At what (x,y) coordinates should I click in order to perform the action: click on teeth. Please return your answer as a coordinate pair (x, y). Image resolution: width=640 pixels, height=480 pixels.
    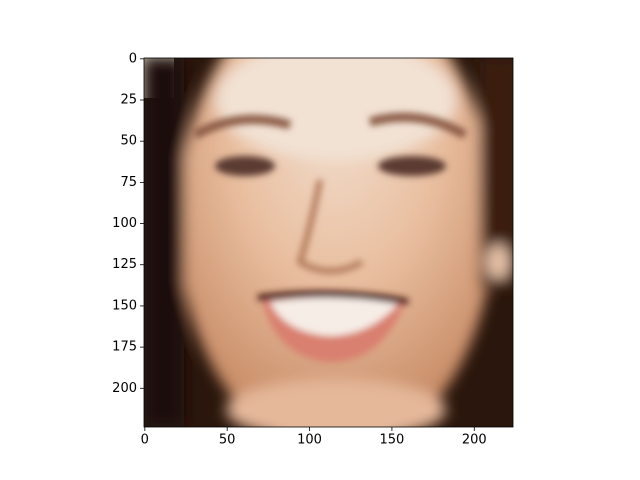
    Looking at the image, I should click on (334, 316).